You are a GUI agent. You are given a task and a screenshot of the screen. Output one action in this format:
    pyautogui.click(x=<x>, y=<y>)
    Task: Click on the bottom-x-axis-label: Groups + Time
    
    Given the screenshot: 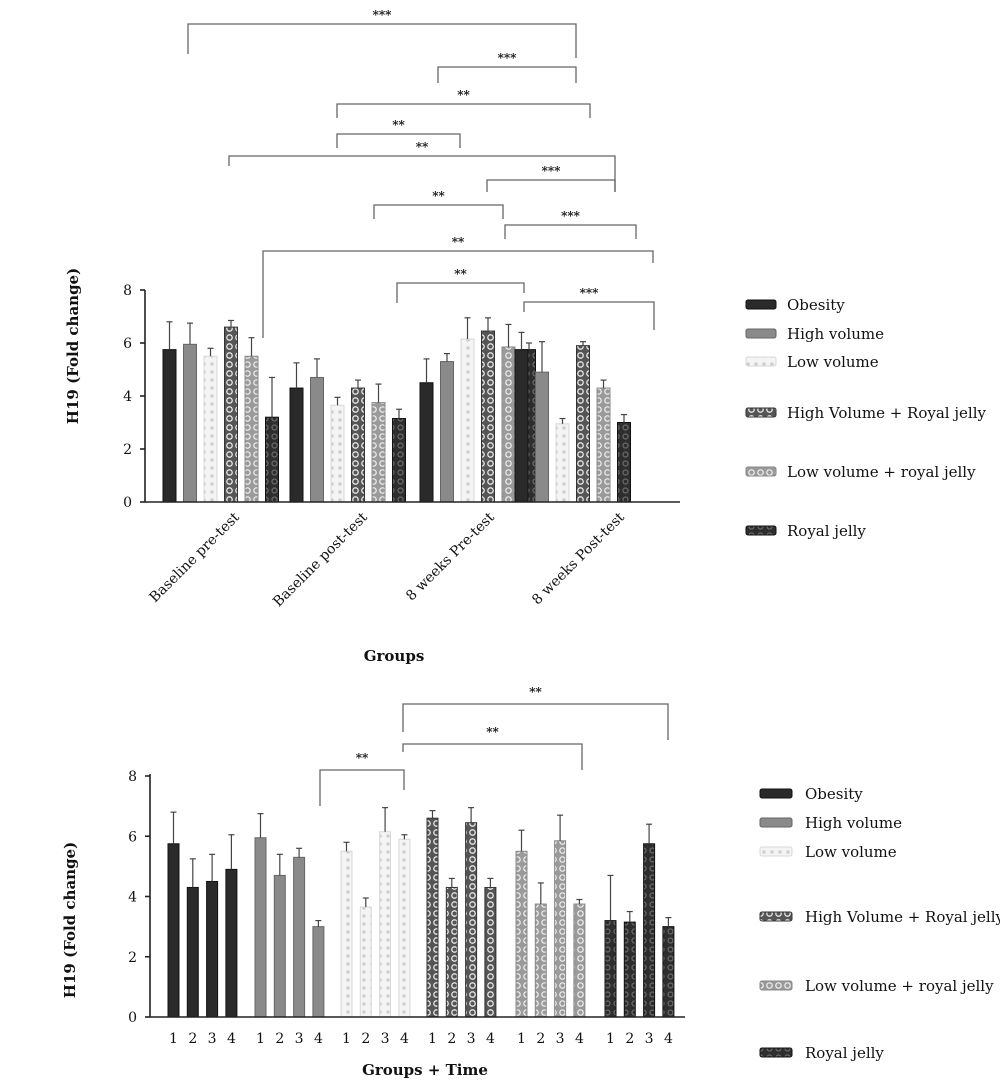 What is the action you would take?
    pyautogui.click(x=425, y=1070)
    